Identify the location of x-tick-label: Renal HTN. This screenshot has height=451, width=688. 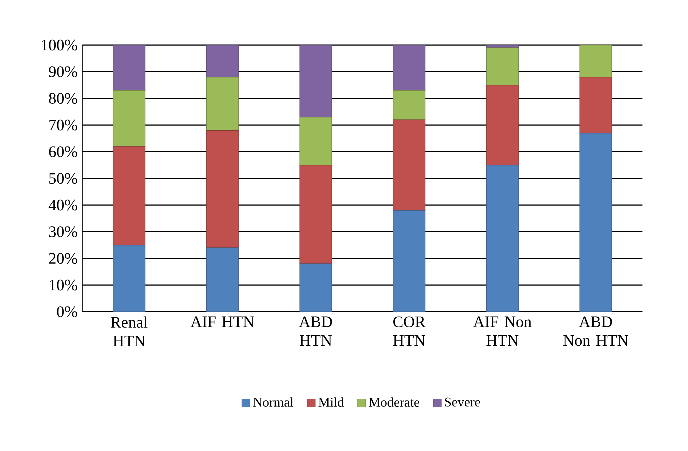
(129, 331).